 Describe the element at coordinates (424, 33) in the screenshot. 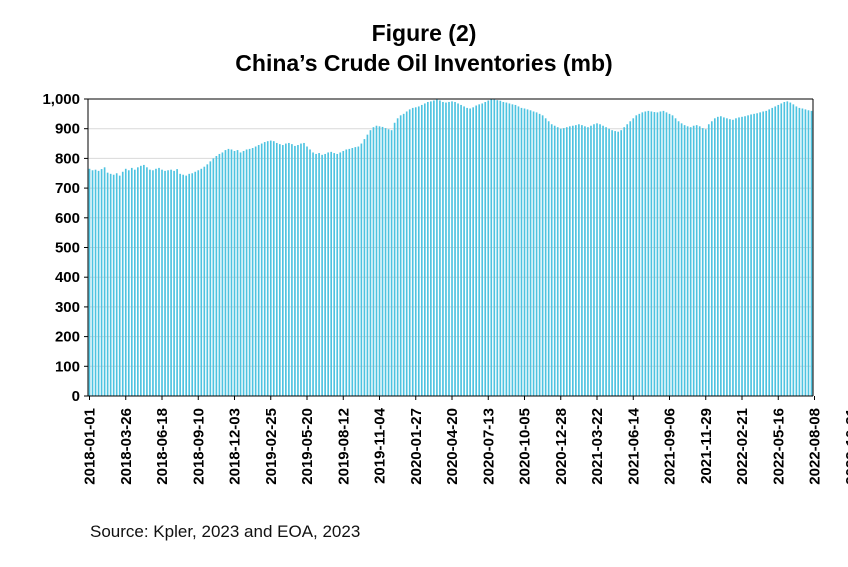

I see `figure-number: Figure (2)` at that location.